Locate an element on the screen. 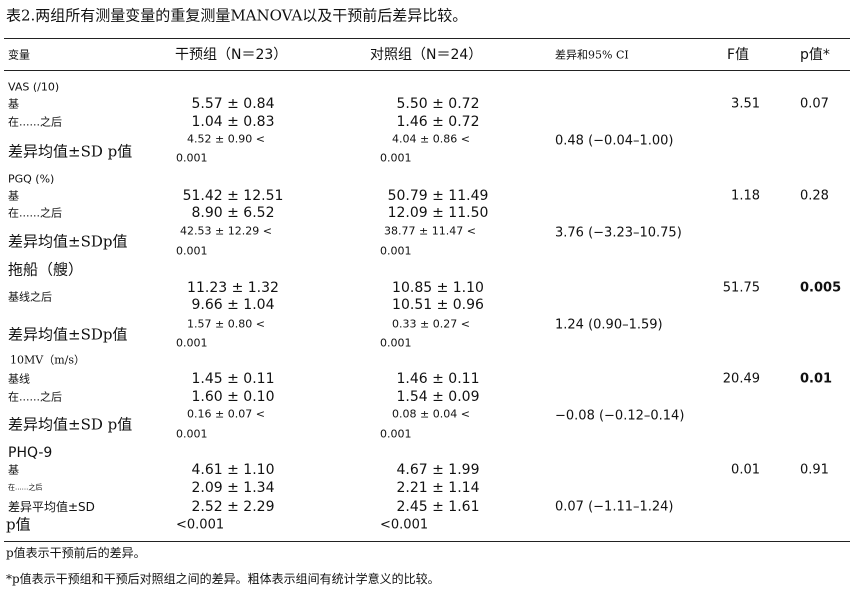 The width and height of the screenshot is (860, 596). control-baseline: 1.46 ± 0.11 is located at coordinates (438, 379).